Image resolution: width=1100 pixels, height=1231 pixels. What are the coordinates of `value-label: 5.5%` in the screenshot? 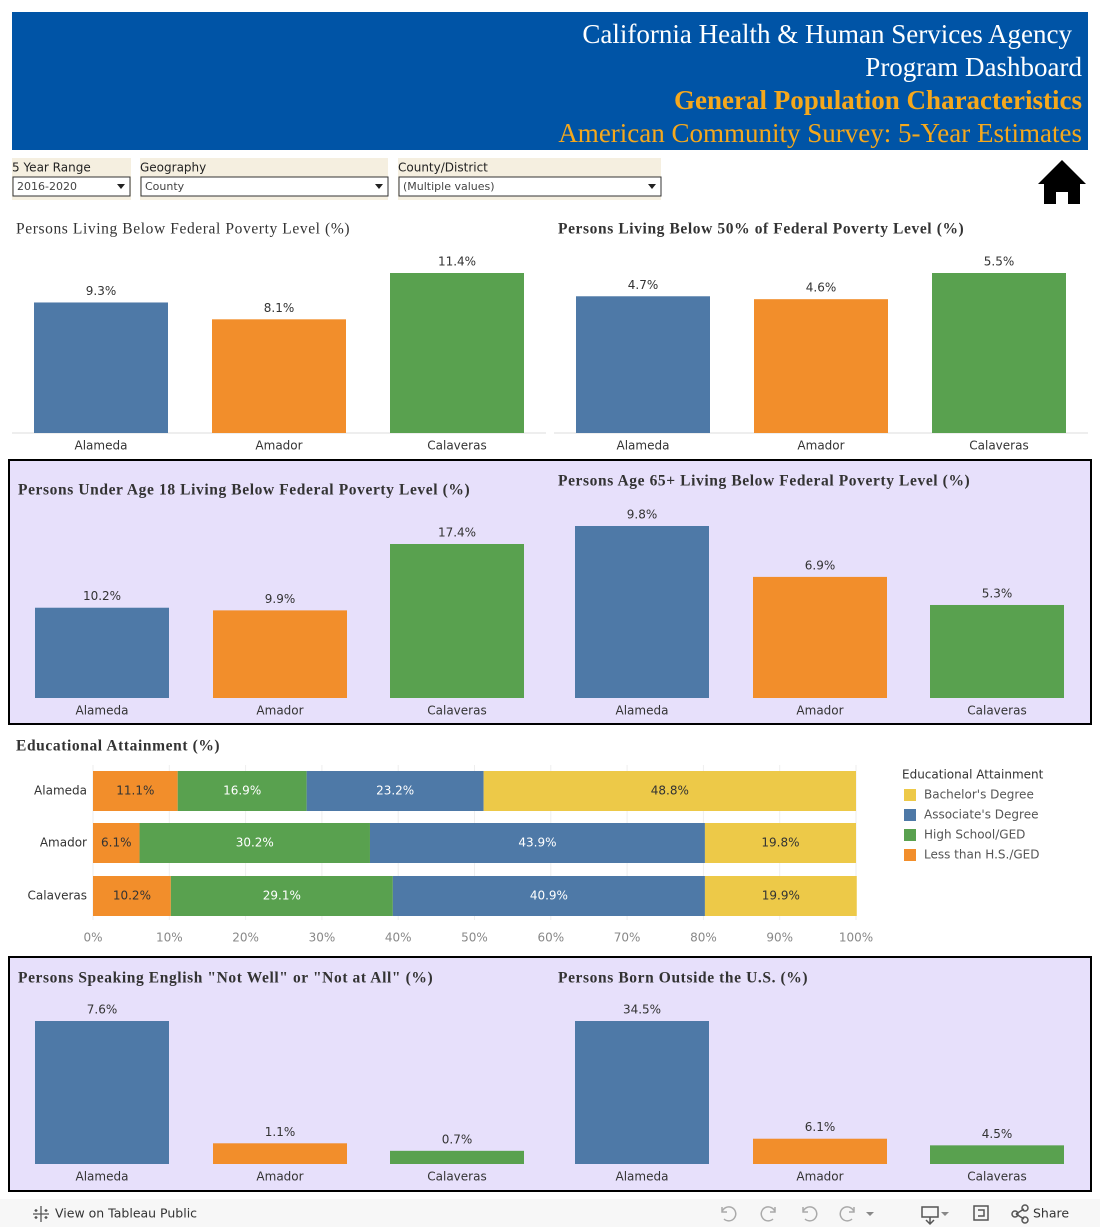 It's located at (999, 262).